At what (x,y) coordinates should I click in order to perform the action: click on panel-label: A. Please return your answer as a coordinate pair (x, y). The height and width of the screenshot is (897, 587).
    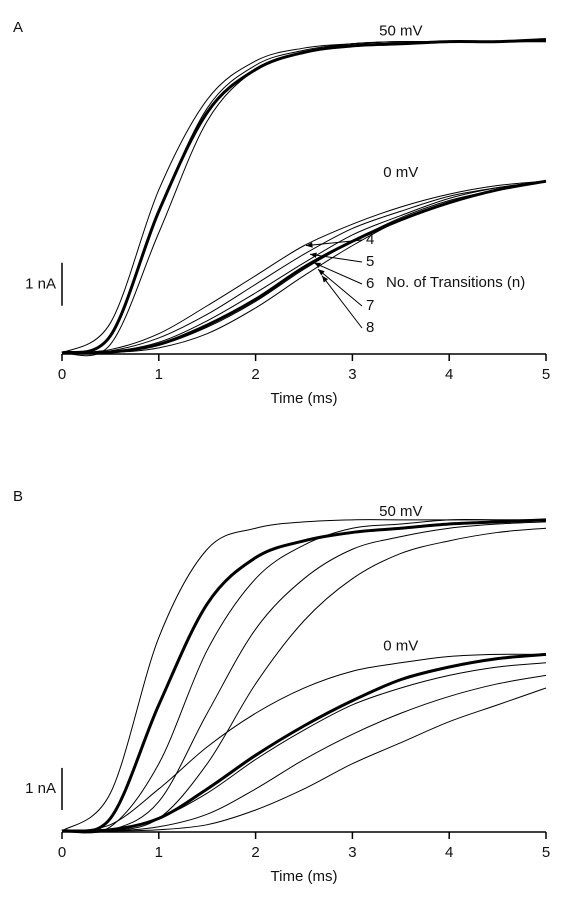
    Looking at the image, I should click on (18, 27).